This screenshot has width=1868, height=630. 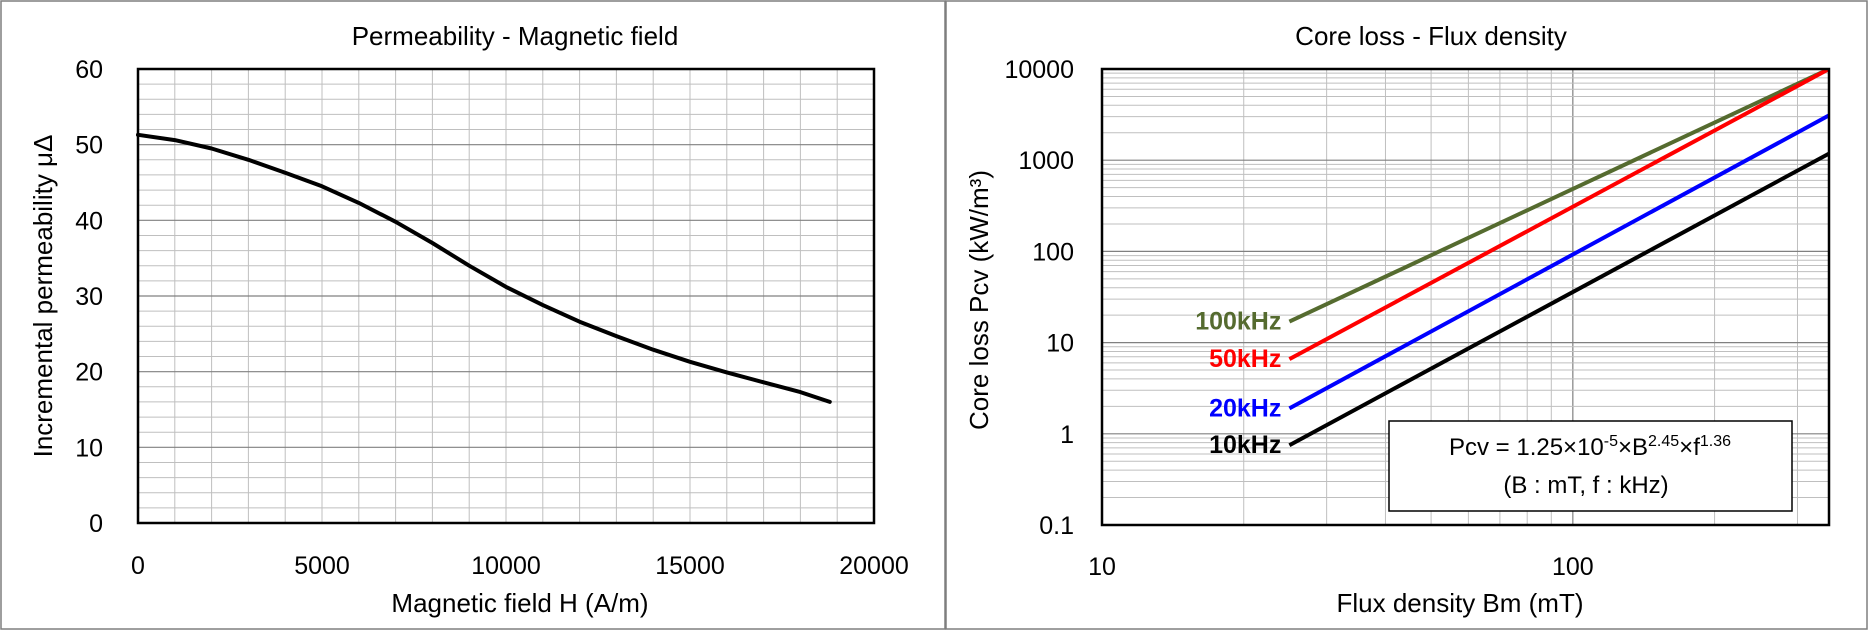 I want to click on chart2-title: Core loss - Flux density, so click(x=1431, y=36).